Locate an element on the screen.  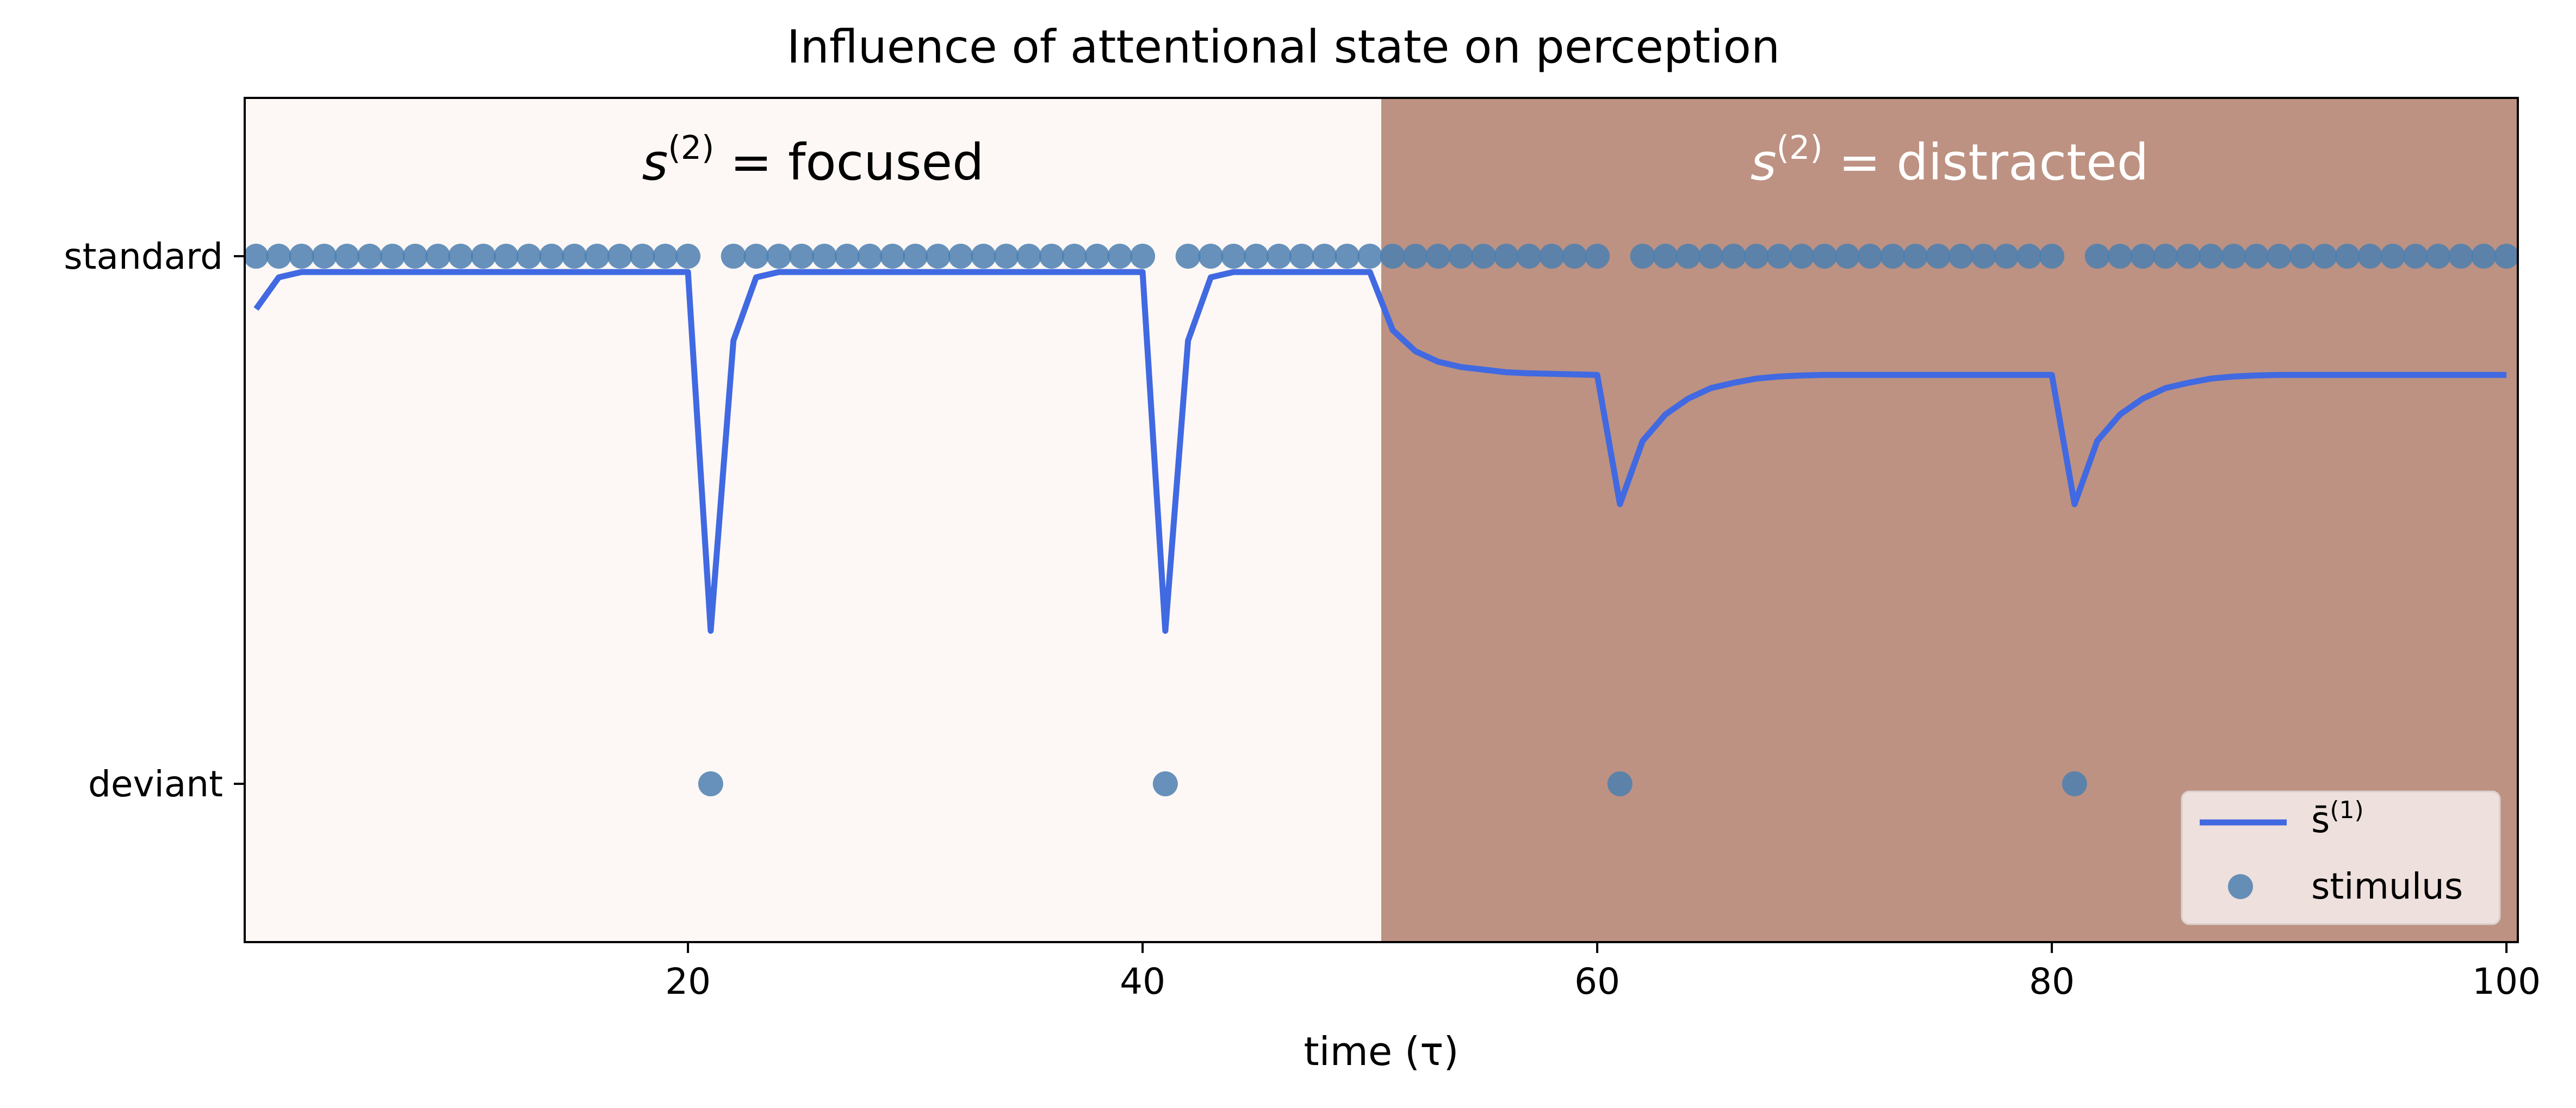
y-tick-label: deviant is located at coordinates (156, 784).